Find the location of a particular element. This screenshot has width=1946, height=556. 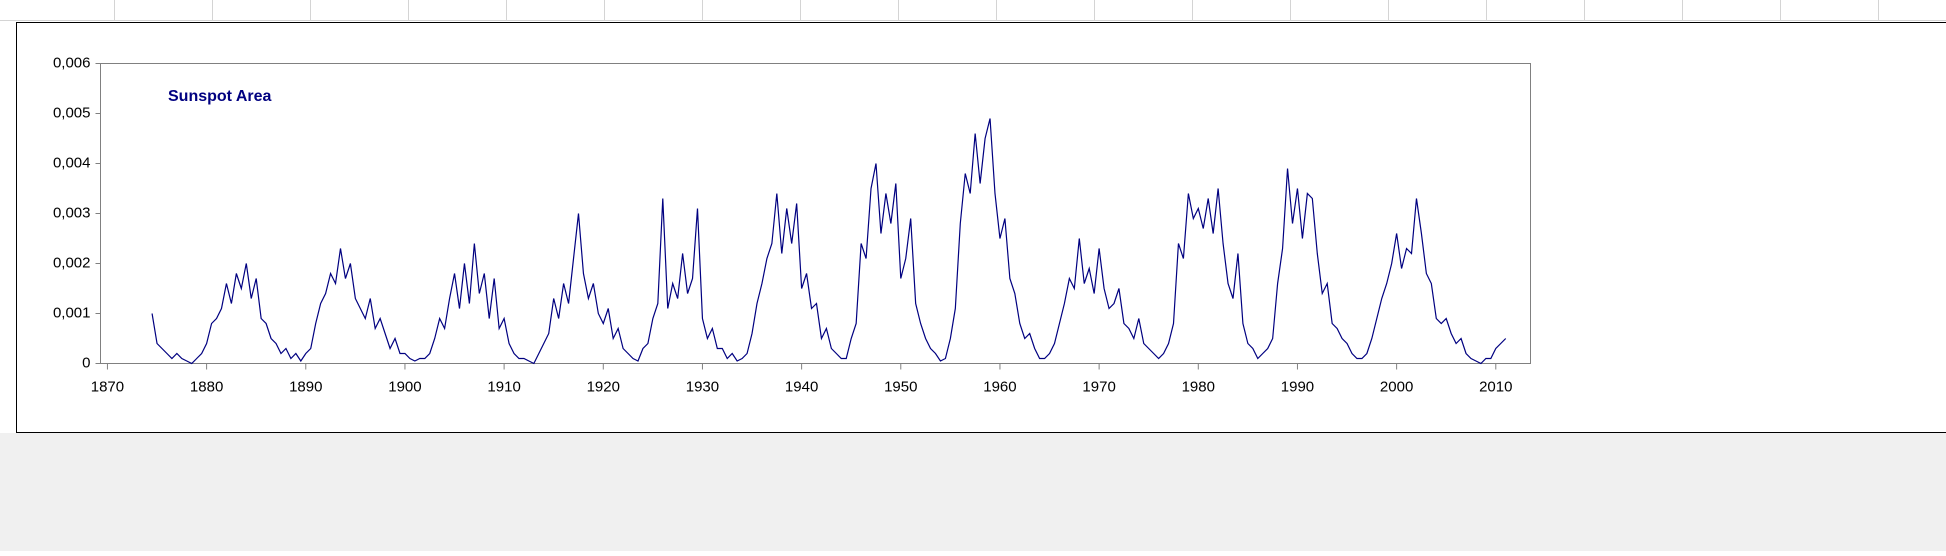

y-tick-label: 0,004 is located at coordinates (72, 162).